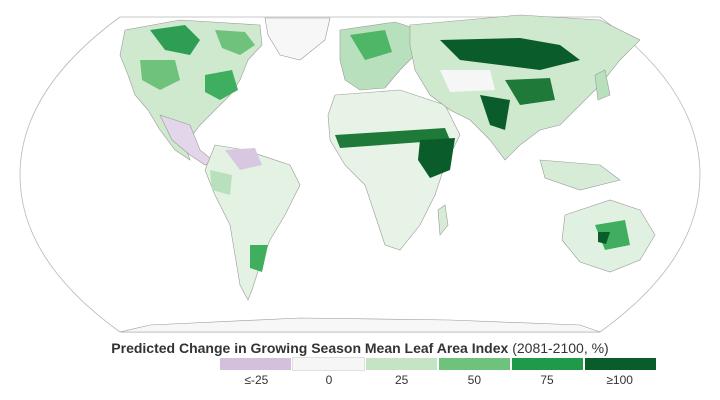 This screenshot has width=720, height=400. I want to click on legend-color-scale, so click(438, 364).